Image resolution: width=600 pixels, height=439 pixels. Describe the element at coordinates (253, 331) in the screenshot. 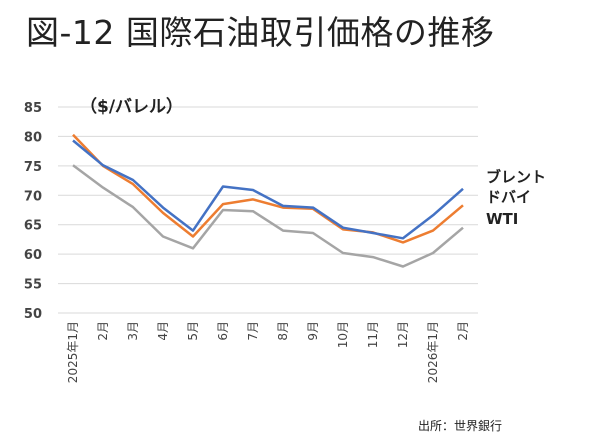

I see `x-tick-label: 7月` at that location.